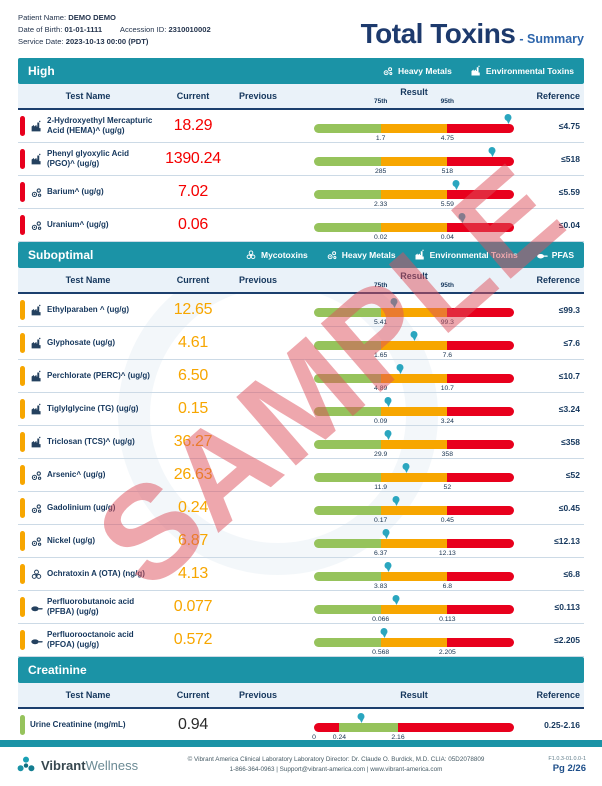 The width and height of the screenshot is (602, 786). Describe the element at coordinates (91, 606) in the screenshot. I see `test-name: Perfluorobutanoic acid (PFBA) (ug/g)` at that location.